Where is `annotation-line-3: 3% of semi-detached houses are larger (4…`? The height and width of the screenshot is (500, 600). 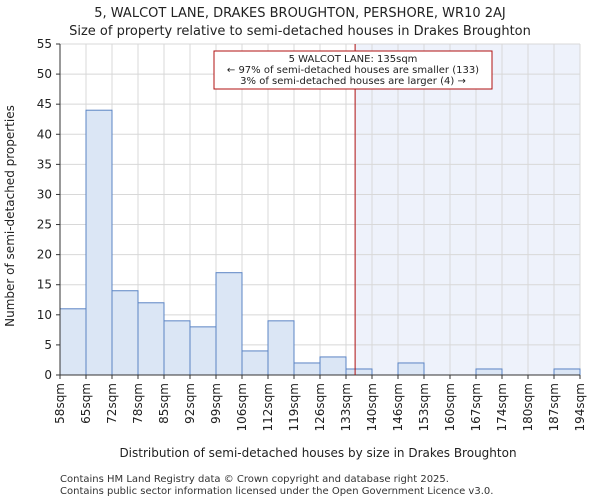 annotation-line-3: 3% of semi-detached houses are larger (4… is located at coordinates (353, 81).